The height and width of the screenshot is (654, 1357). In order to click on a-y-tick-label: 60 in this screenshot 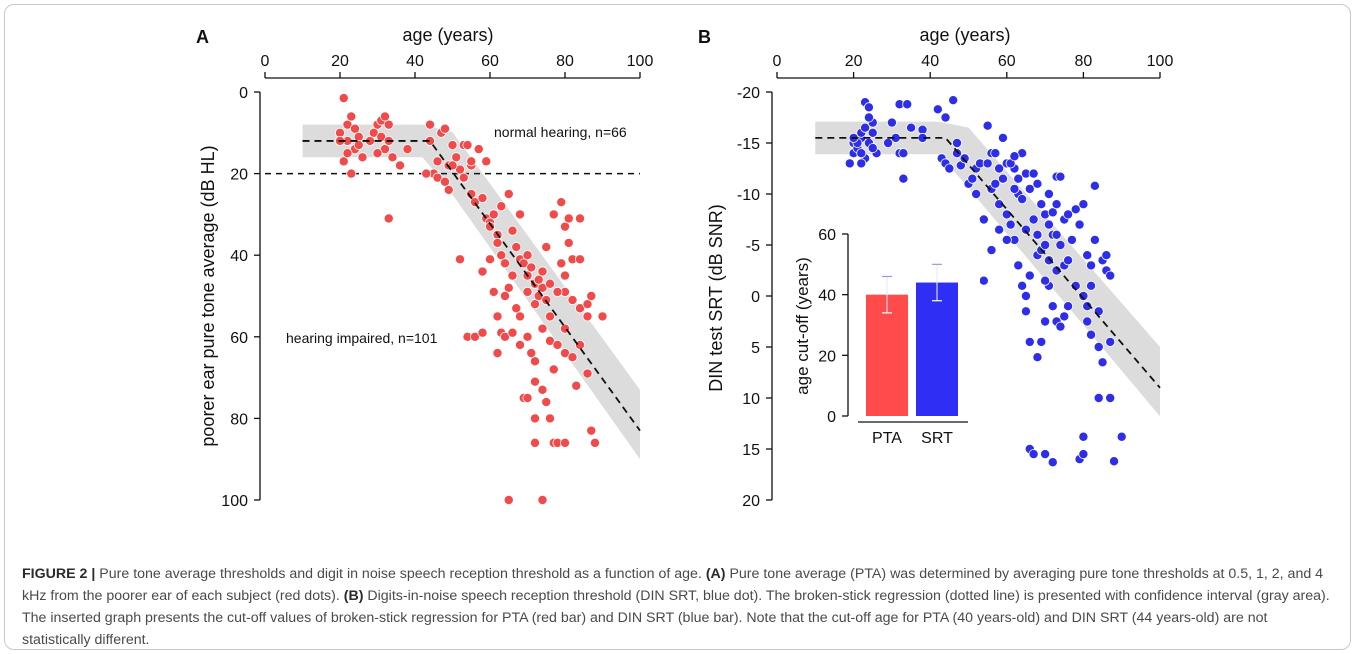, I will do `click(239, 338)`.